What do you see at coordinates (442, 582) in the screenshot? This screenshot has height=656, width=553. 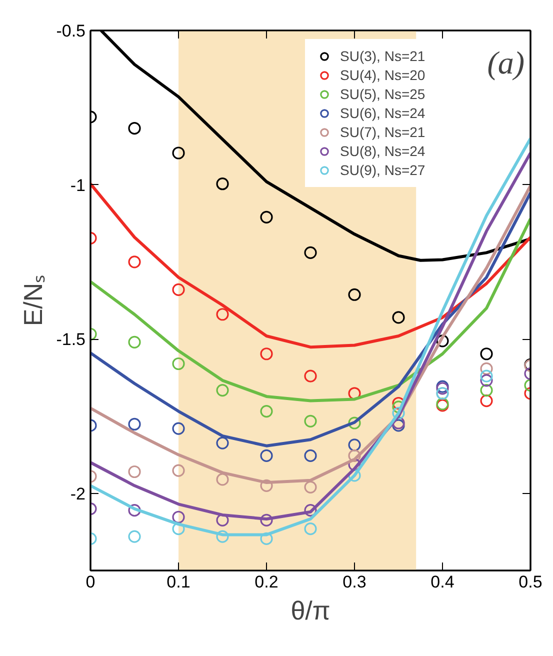 I see `x-tick-label: 0.4` at bounding box center [442, 582].